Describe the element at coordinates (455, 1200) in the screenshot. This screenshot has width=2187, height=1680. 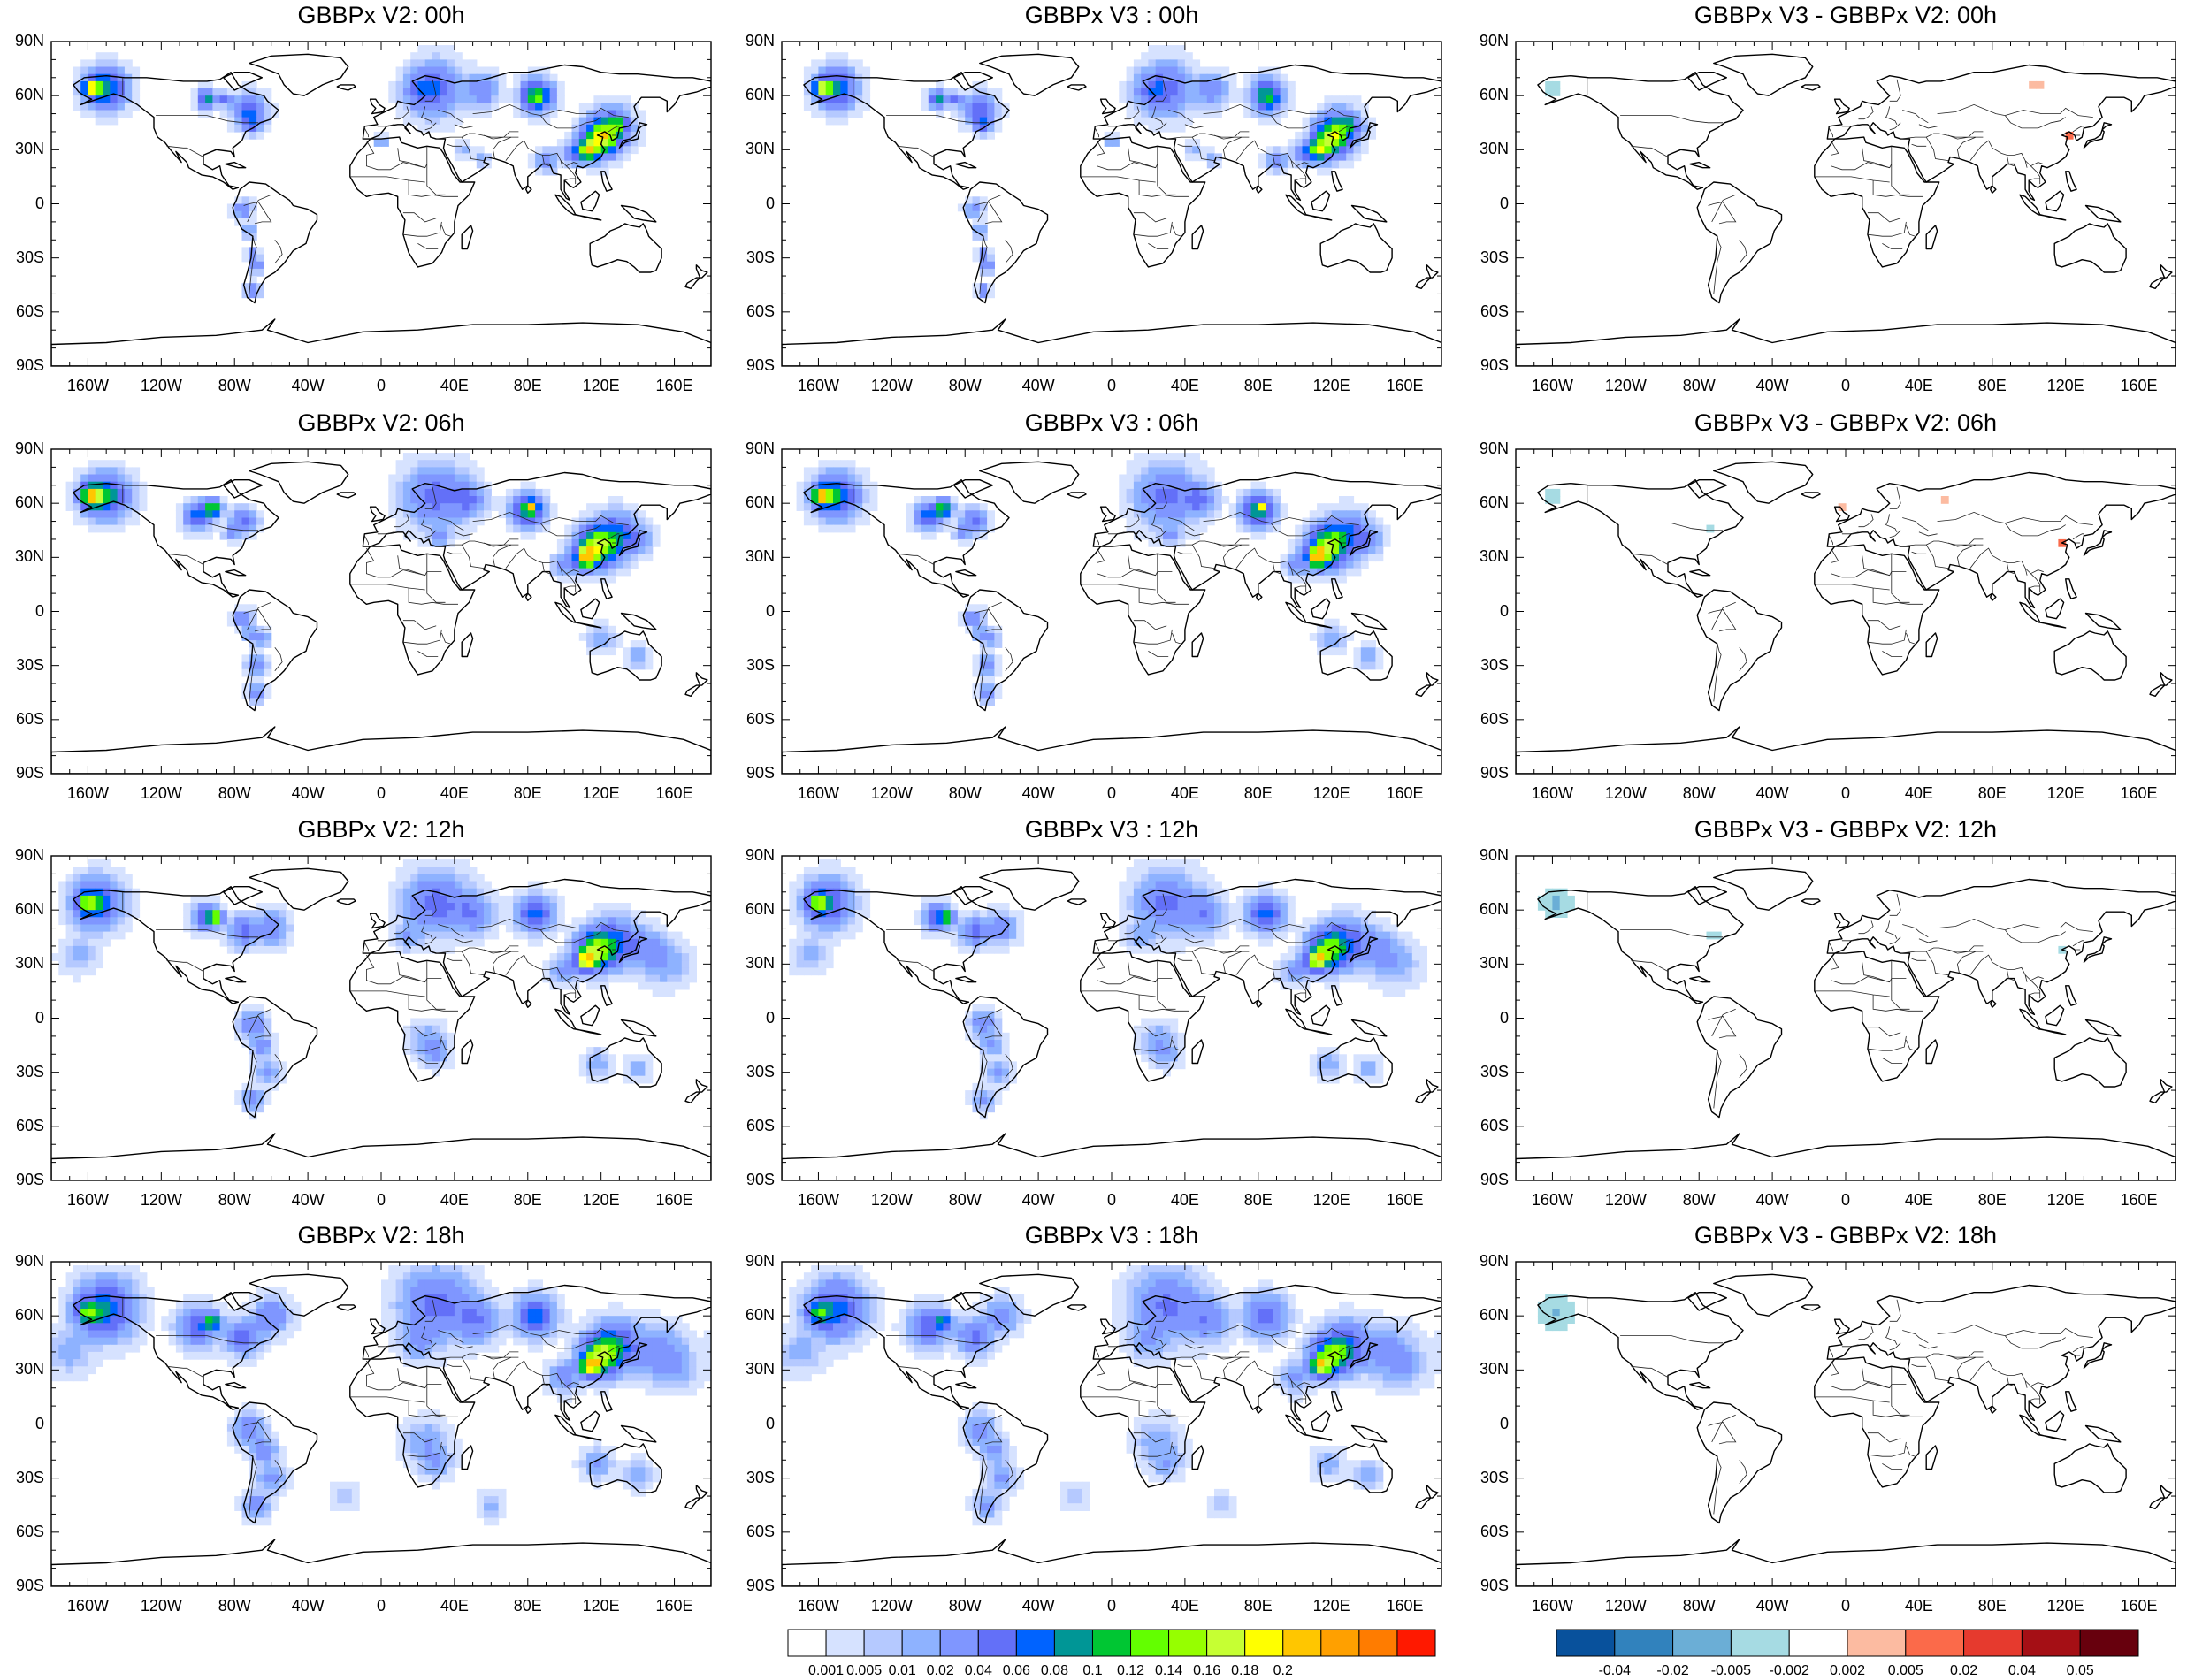
I see `lon-tick-label: 40E` at that location.